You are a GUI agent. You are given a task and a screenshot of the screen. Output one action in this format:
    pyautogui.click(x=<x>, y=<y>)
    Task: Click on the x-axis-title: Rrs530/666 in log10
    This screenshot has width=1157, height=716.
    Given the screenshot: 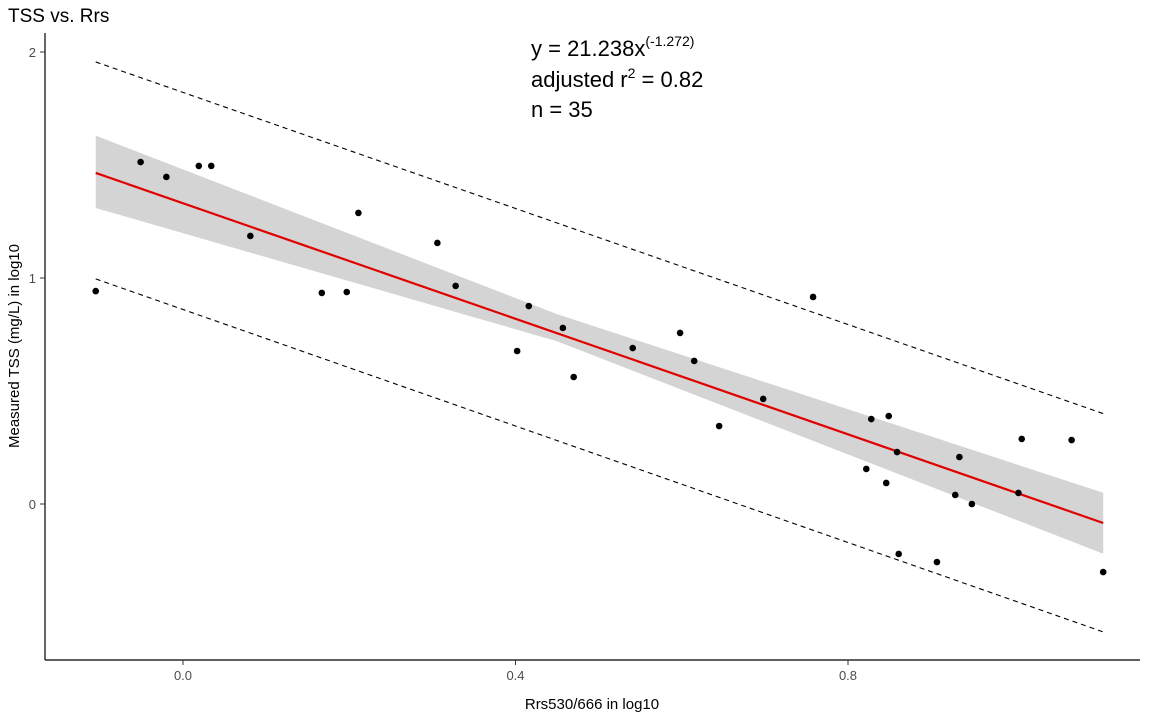 What is the action you would take?
    pyautogui.click(x=592, y=704)
    